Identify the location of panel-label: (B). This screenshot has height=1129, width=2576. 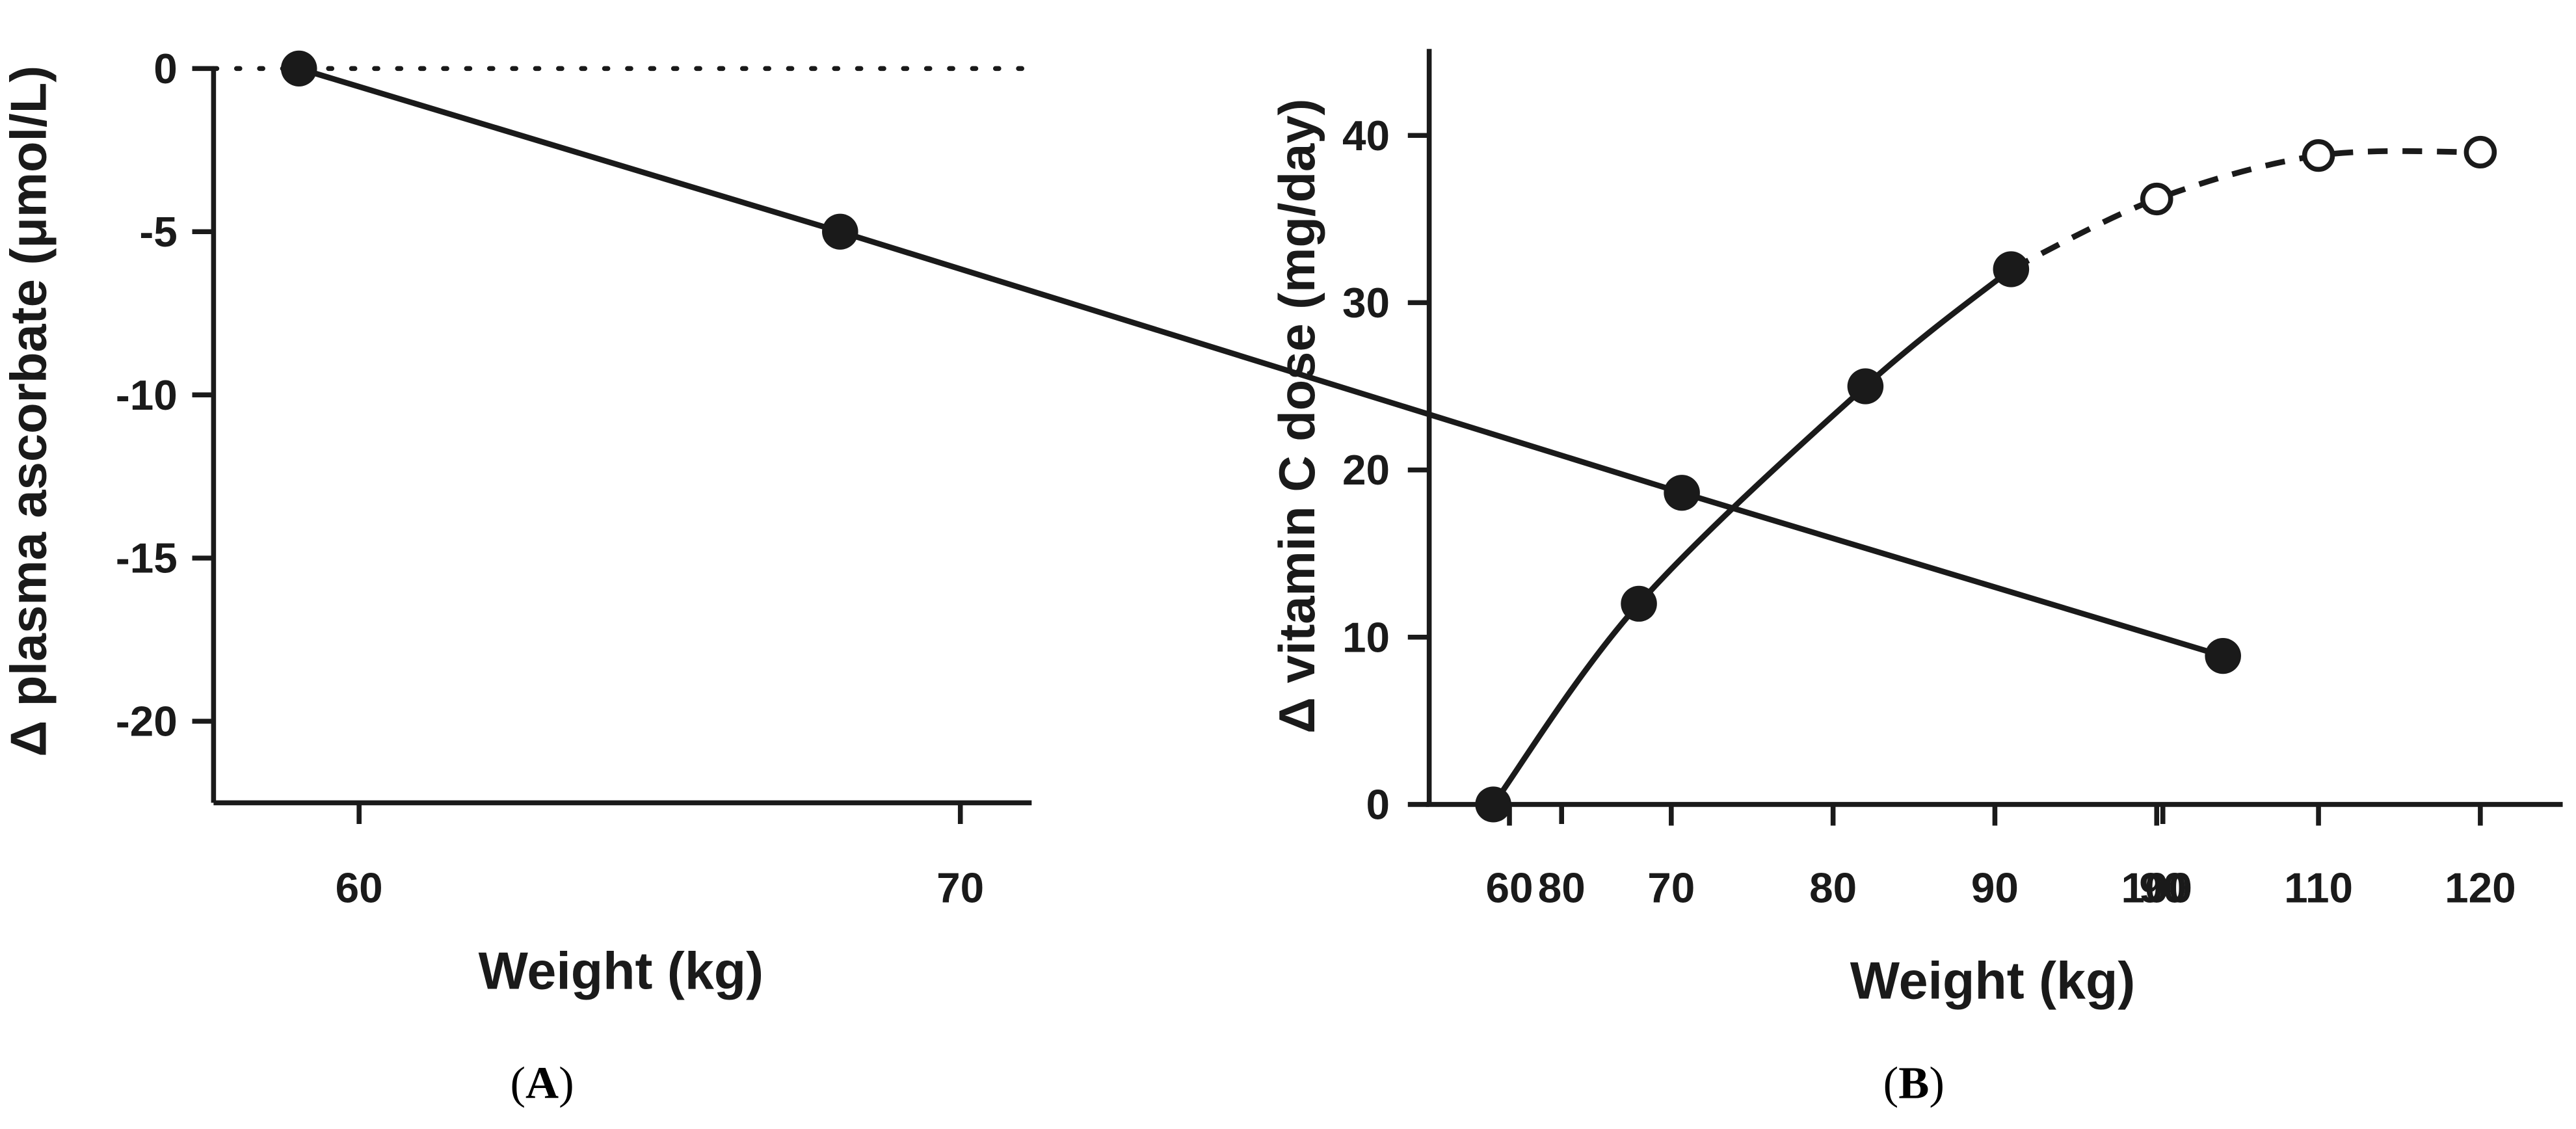
(1914, 1083).